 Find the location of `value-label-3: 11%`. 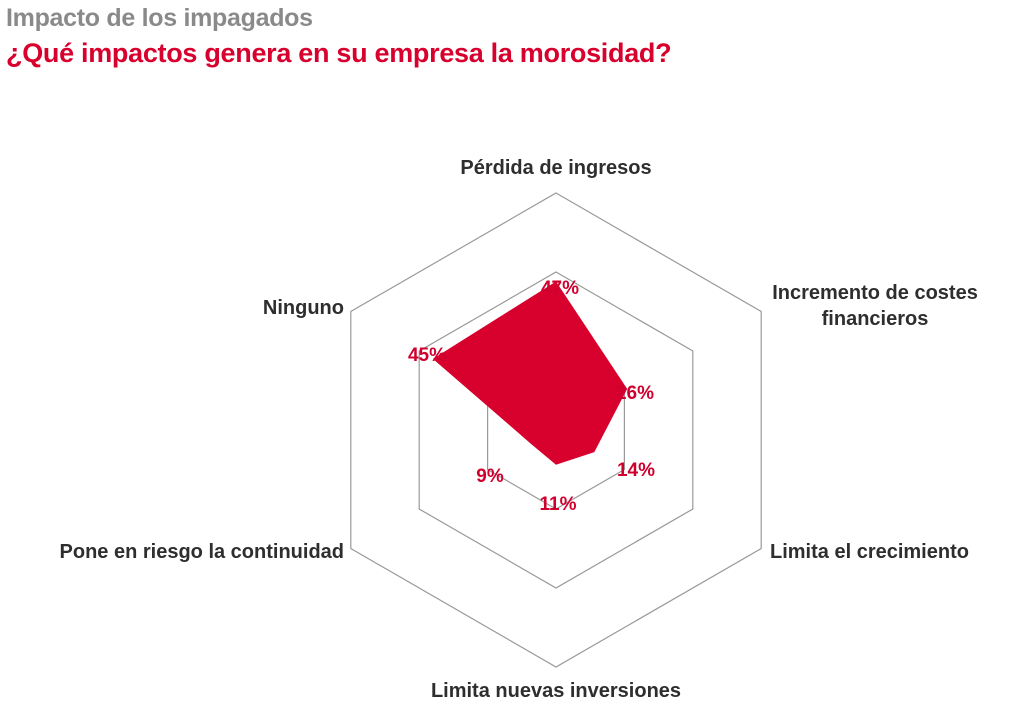

value-label-3: 11% is located at coordinates (558, 504).